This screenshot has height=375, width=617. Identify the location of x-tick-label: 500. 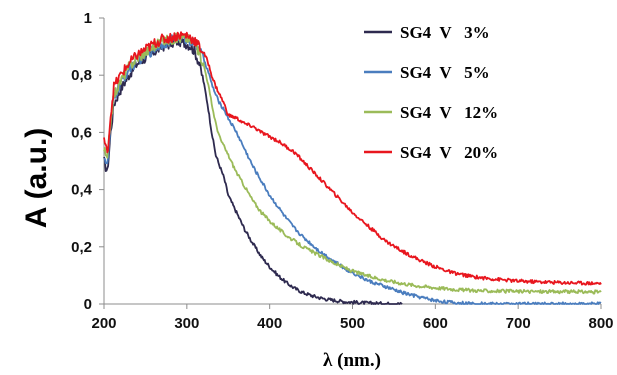
(352, 323).